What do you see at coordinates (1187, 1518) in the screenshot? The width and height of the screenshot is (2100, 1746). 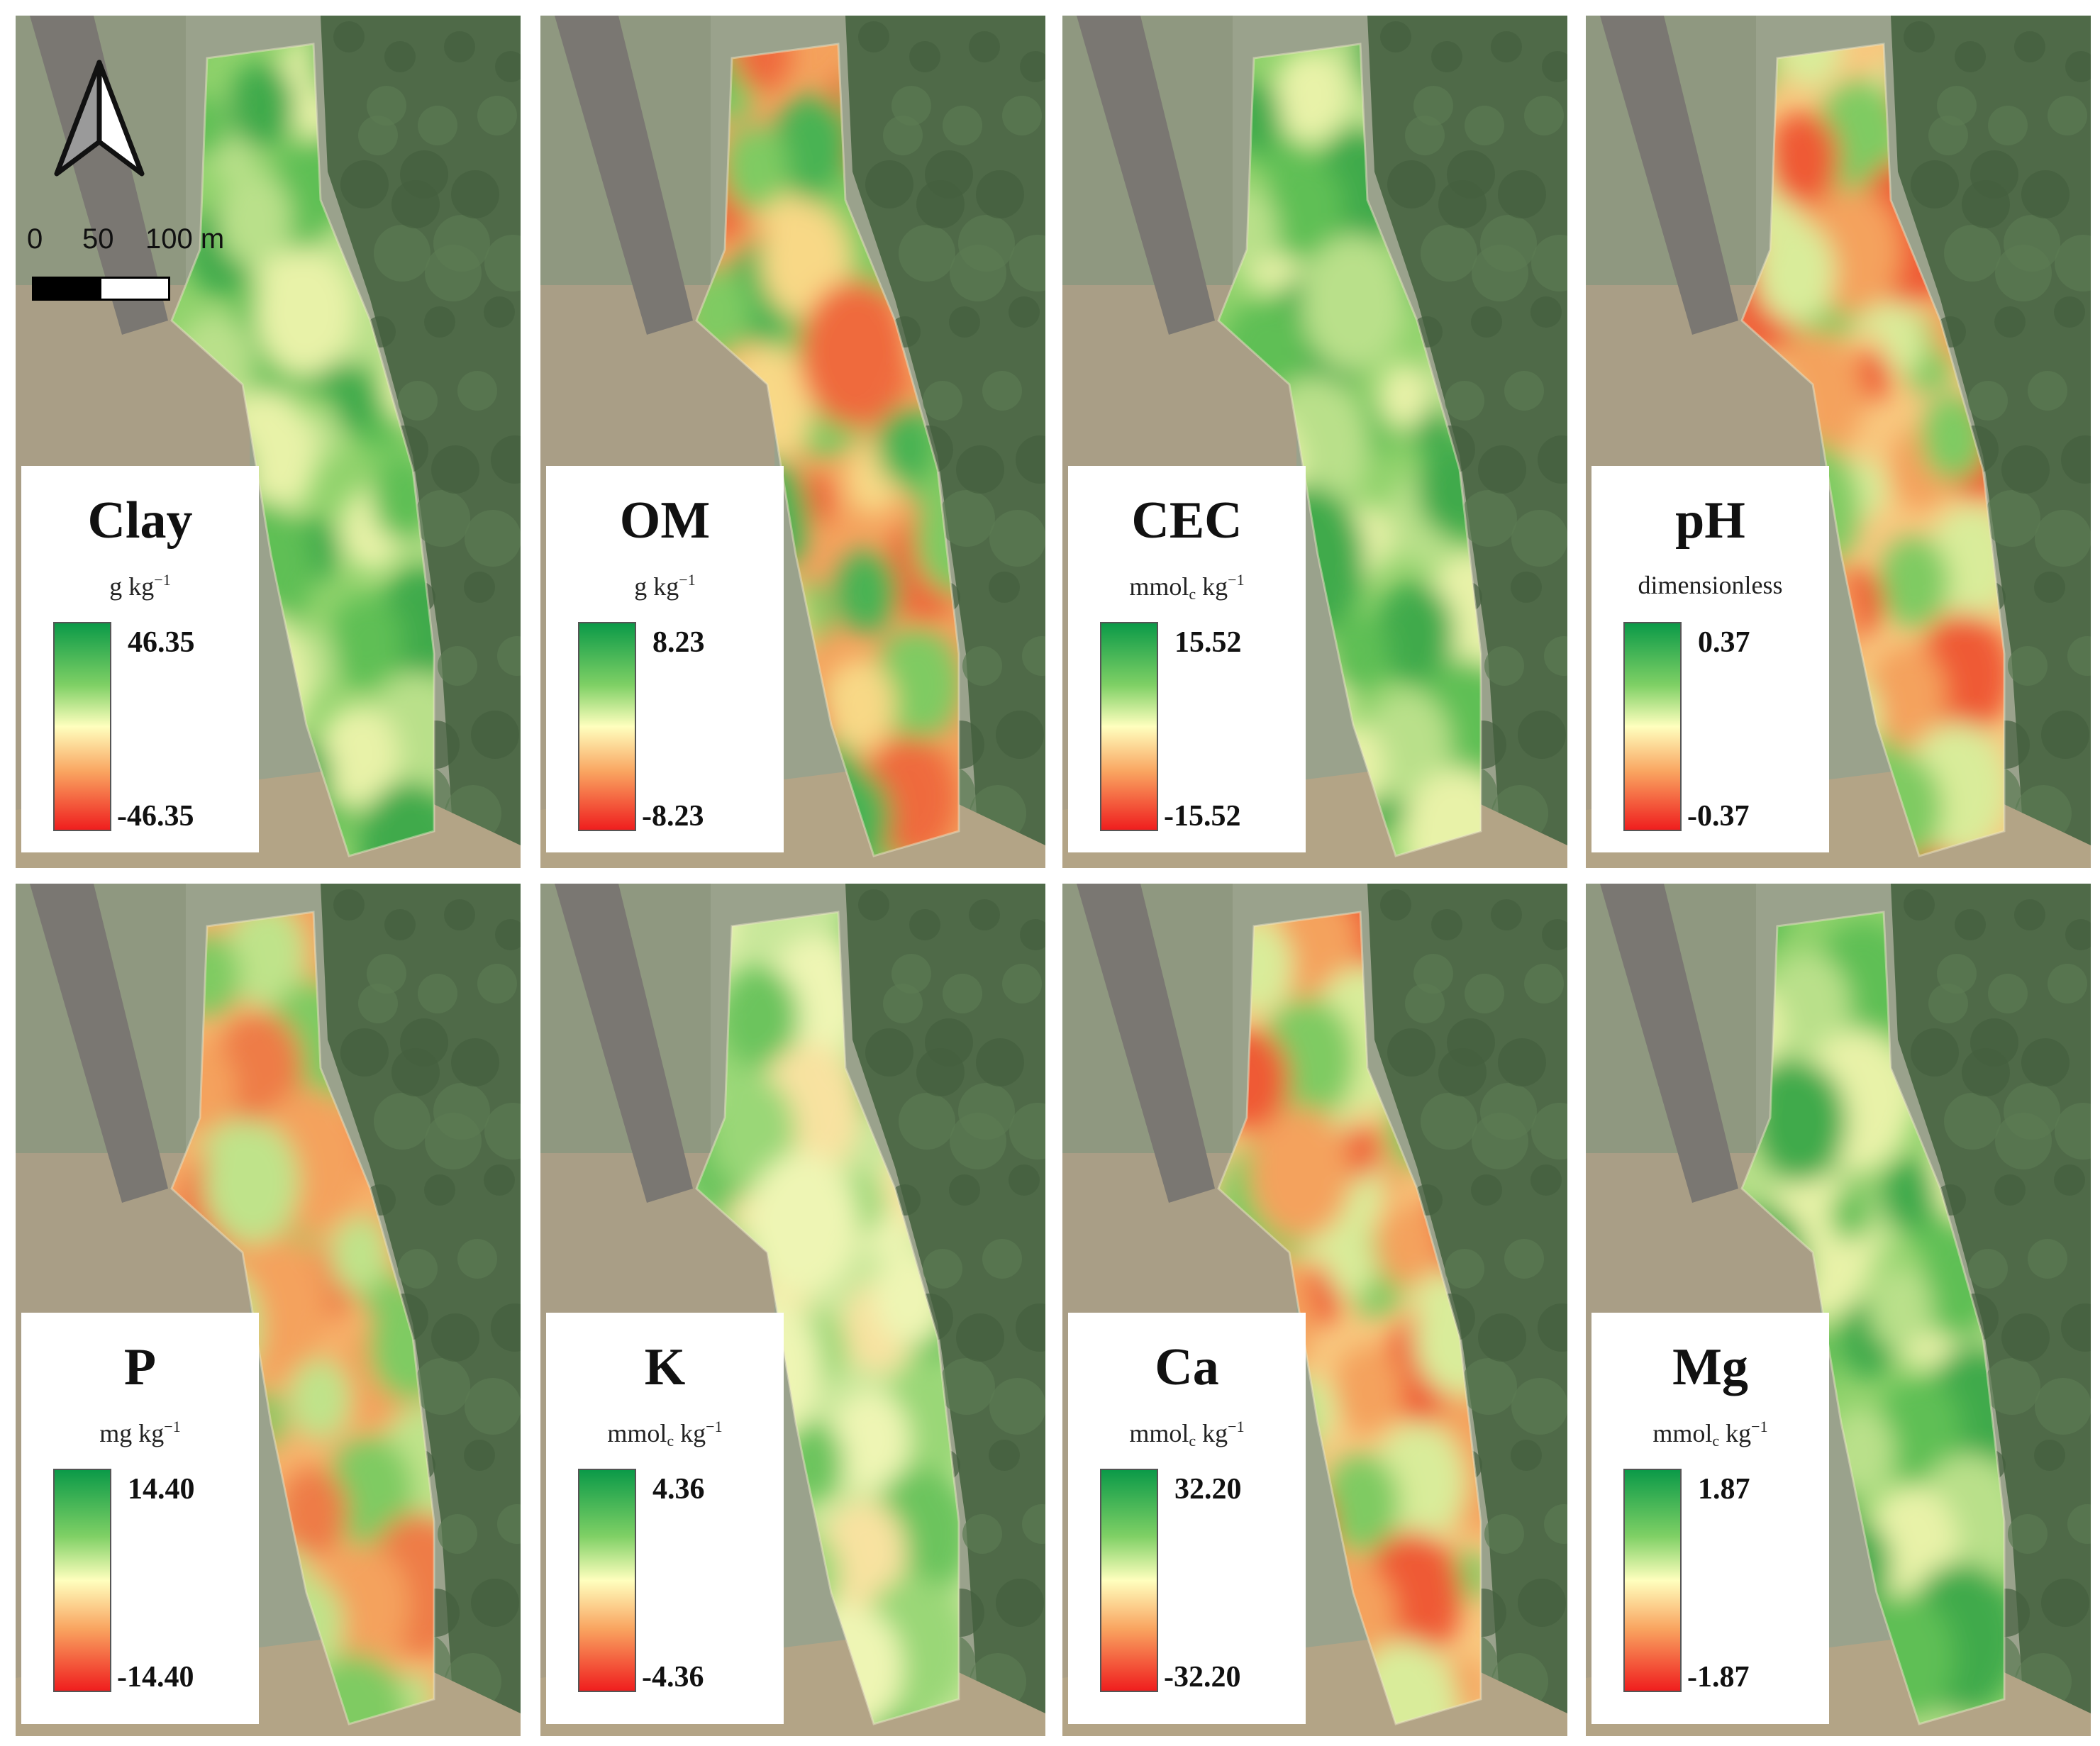 I see `legend-ca: Ca mmolc kg−1 32.20 -32.20` at bounding box center [1187, 1518].